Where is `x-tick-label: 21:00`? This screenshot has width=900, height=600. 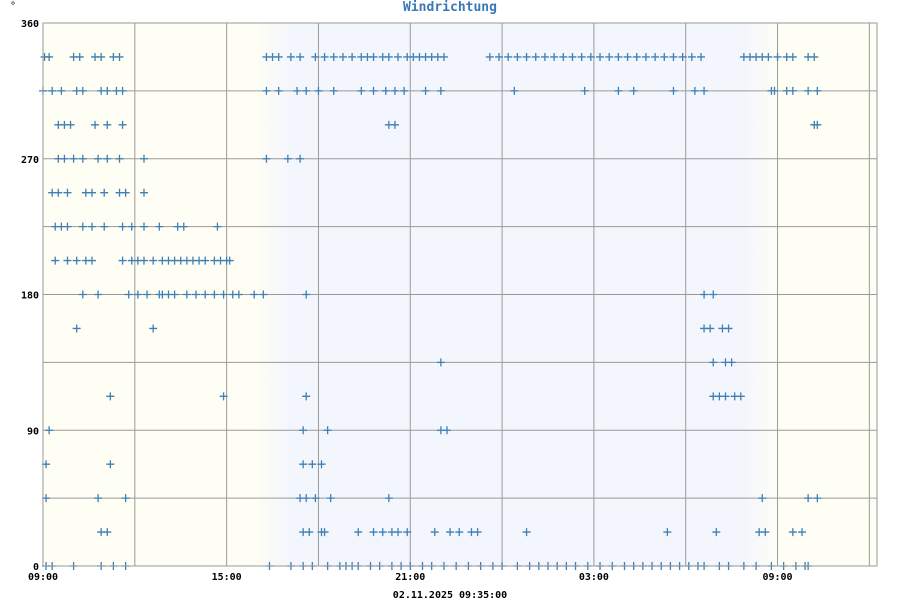
x-tick-label: 21:00 is located at coordinates (410, 577).